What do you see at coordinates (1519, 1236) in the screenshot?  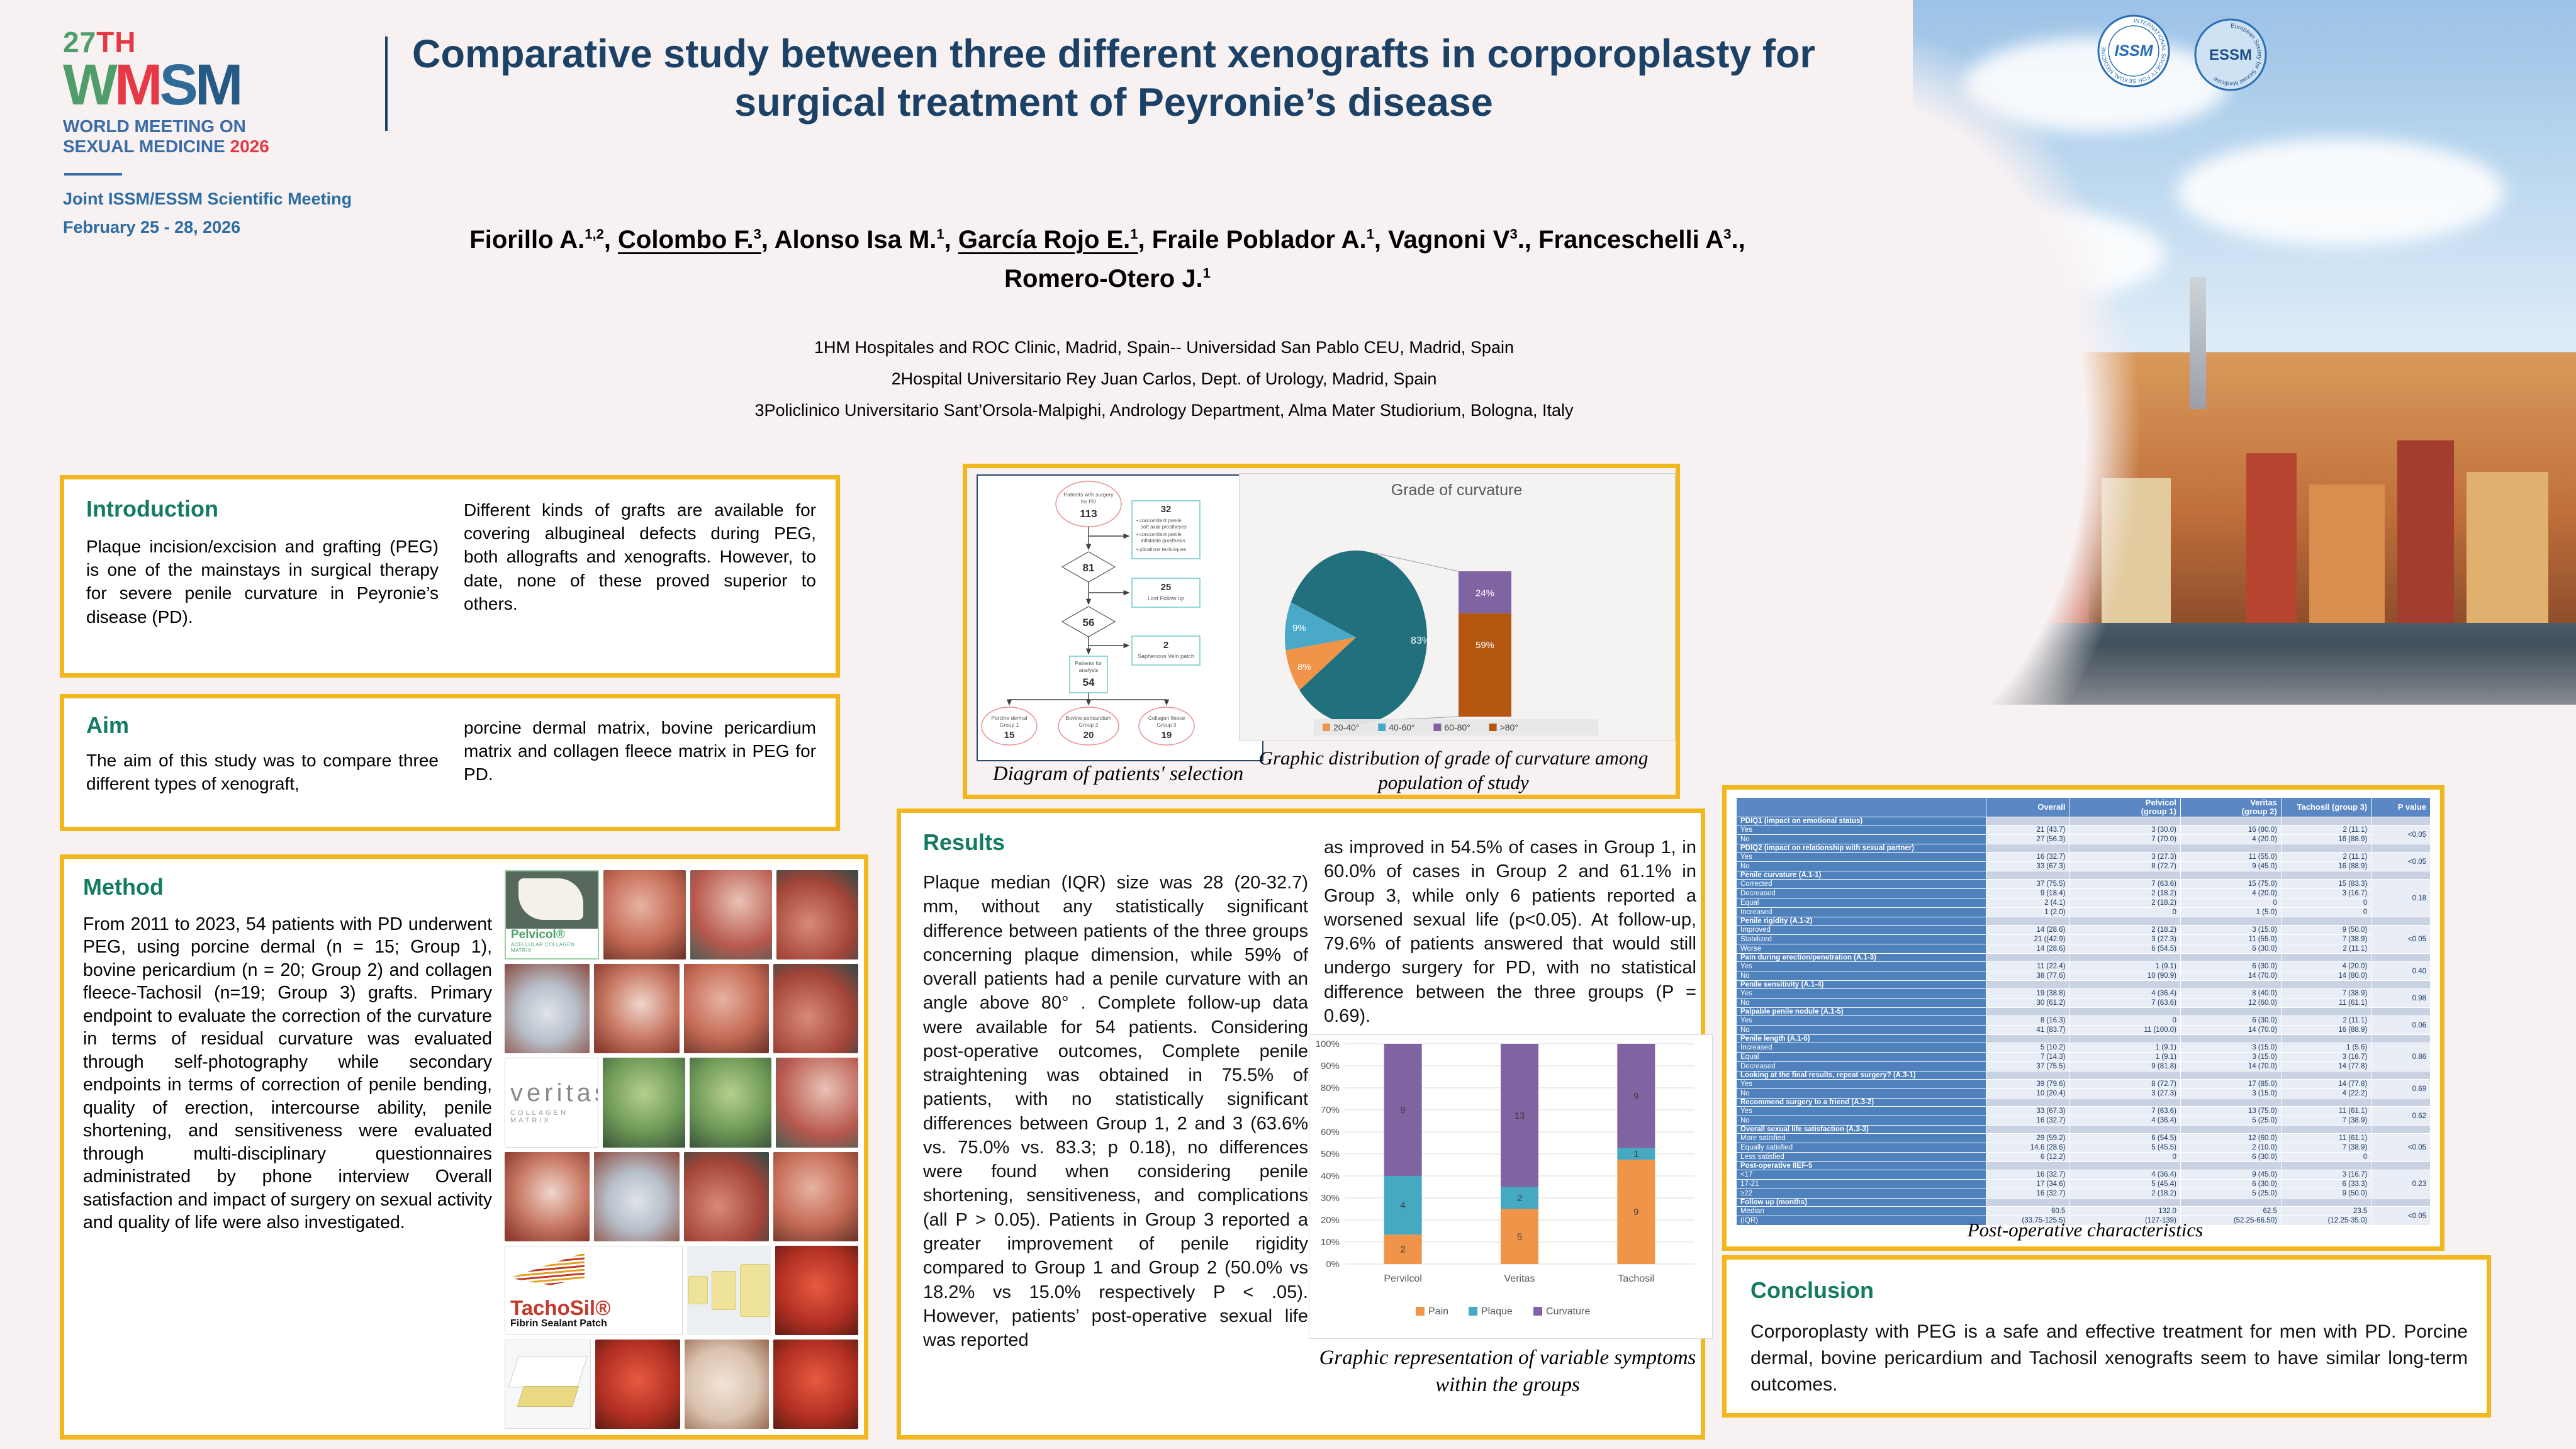 I see `svg-text: 5` at bounding box center [1519, 1236].